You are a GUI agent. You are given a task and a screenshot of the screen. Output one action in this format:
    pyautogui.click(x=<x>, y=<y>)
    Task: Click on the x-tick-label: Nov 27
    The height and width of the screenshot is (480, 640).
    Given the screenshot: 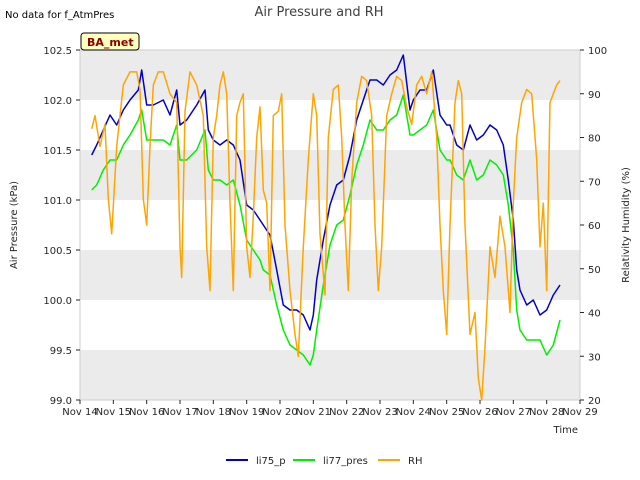 What is the action you would take?
    pyautogui.click(x=513, y=412)
    